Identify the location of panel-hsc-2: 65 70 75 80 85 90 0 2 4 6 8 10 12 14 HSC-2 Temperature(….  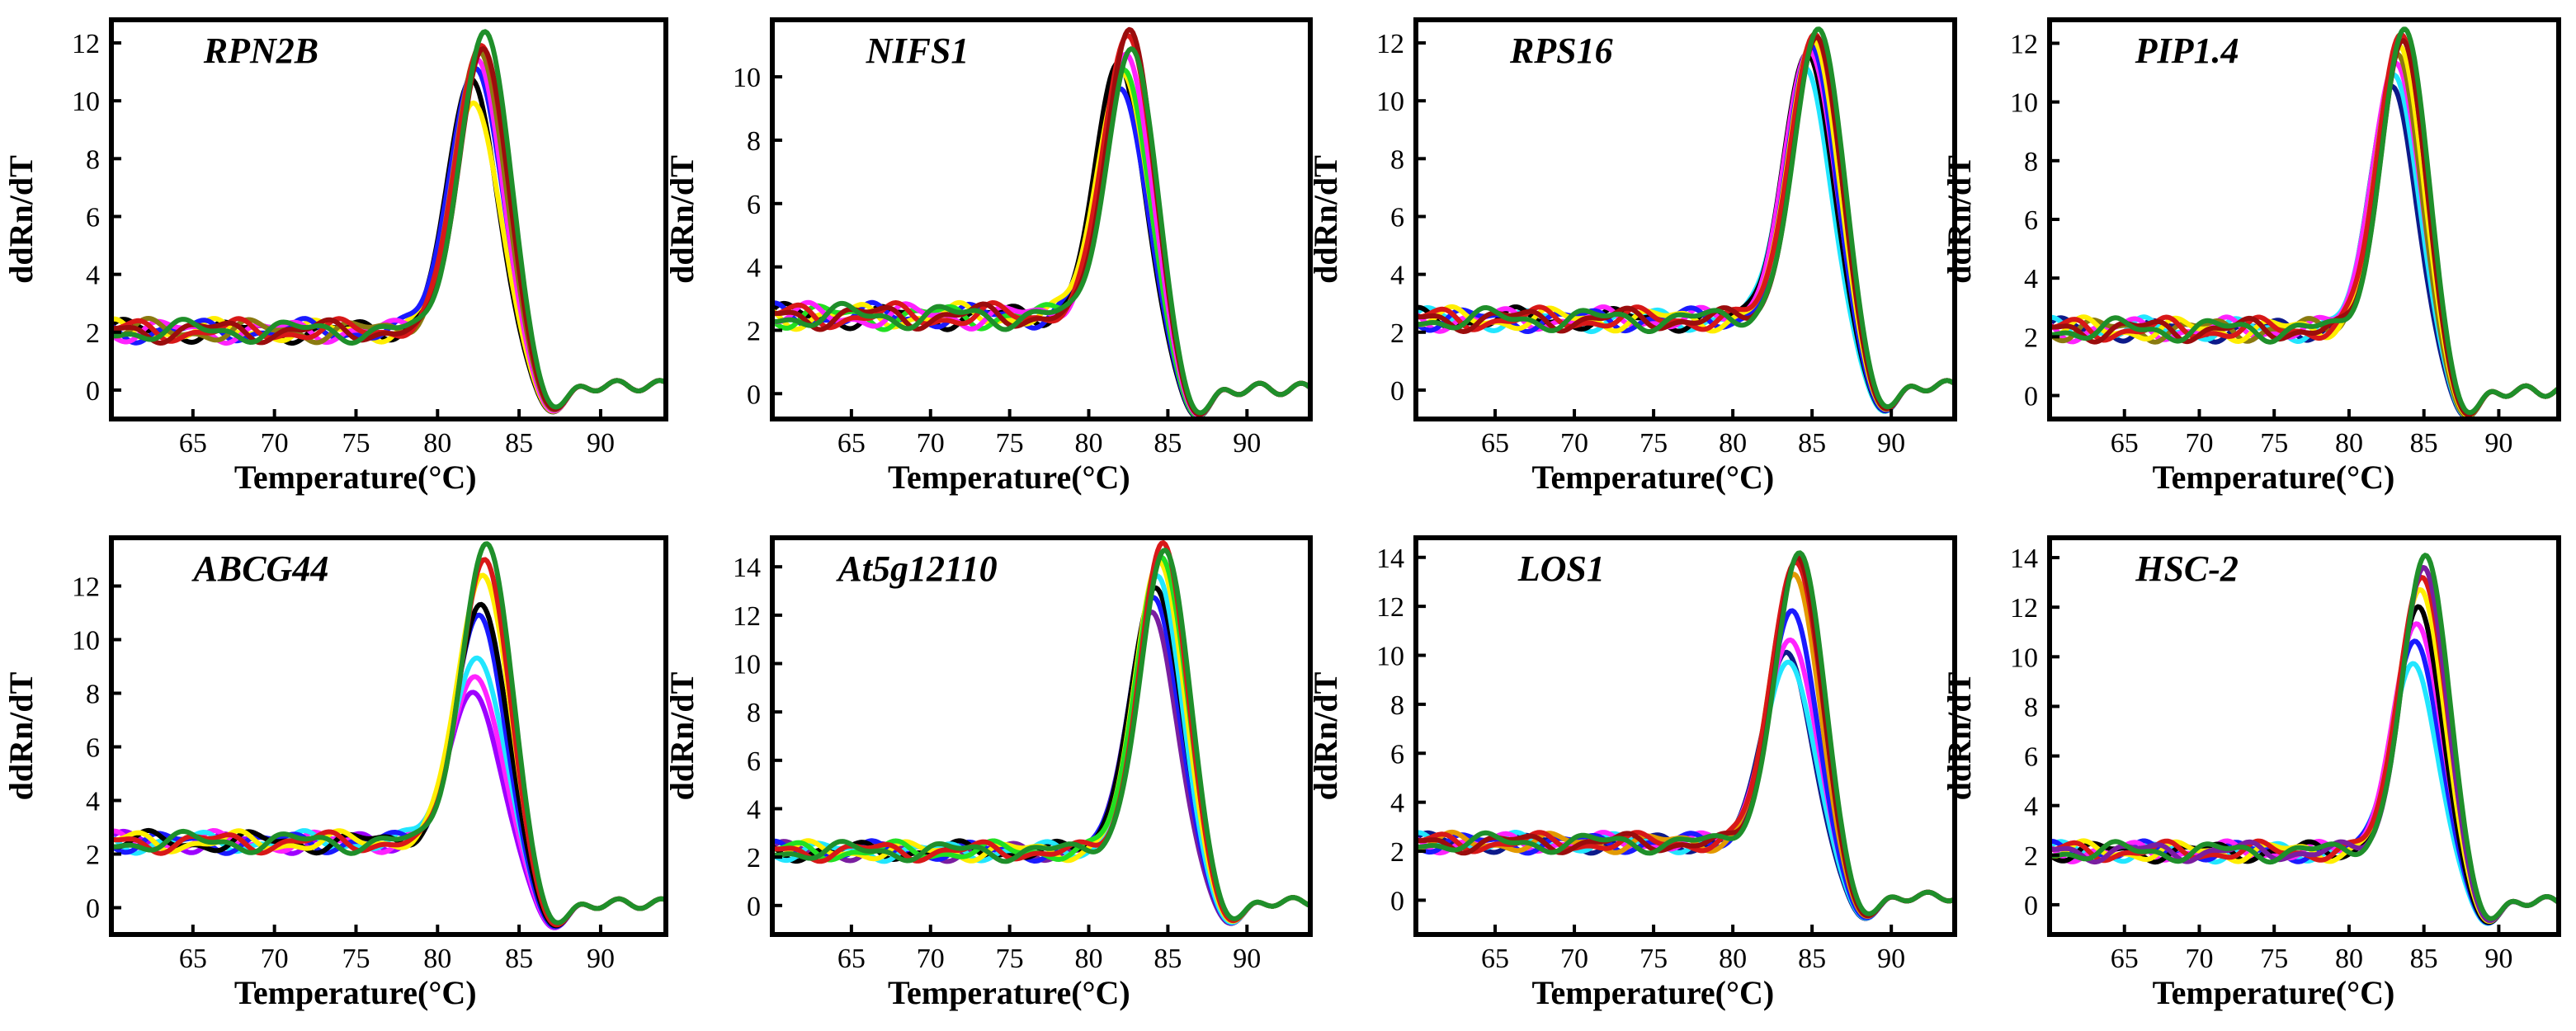
(2251, 773).